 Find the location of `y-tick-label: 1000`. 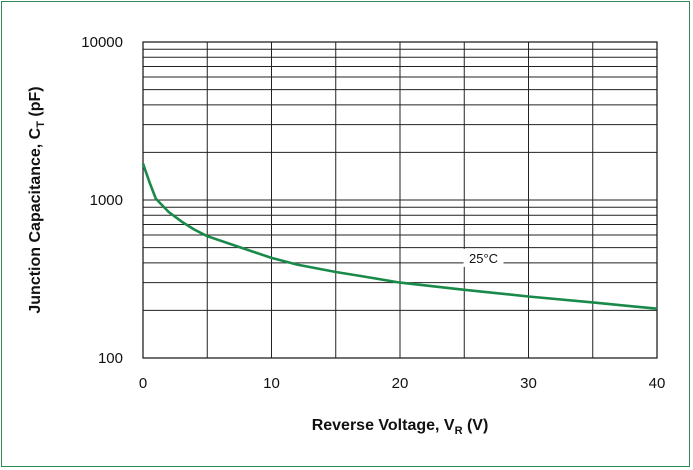

y-tick-label: 1000 is located at coordinates (106, 200).